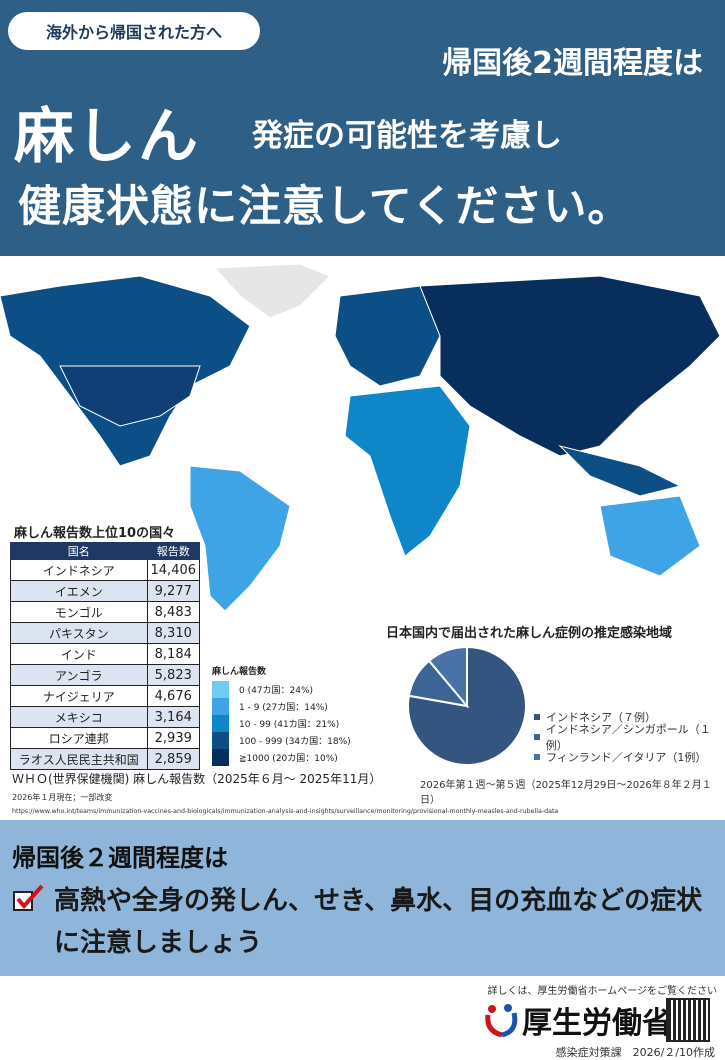 The width and height of the screenshot is (725, 1060). Describe the element at coordinates (130, 396) in the screenshot. I see `map-usa` at that location.